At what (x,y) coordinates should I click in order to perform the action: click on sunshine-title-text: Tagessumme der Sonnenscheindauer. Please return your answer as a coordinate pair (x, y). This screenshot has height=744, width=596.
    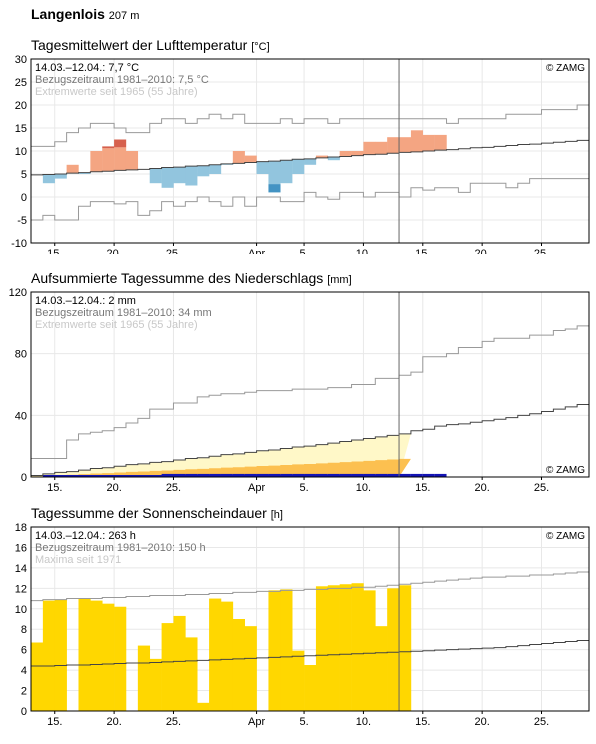
    Looking at the image, I should click on (149, 513).